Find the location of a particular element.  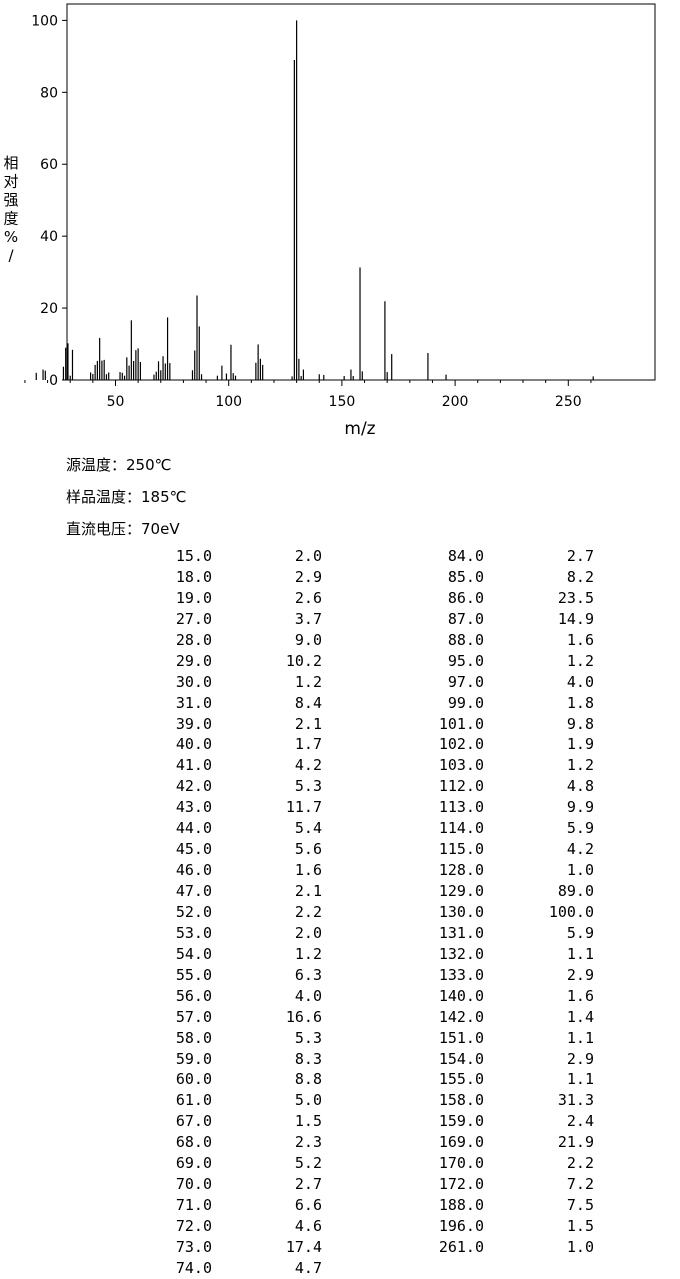

intensity-value: 1.9 is located at coordinates (580, 744).